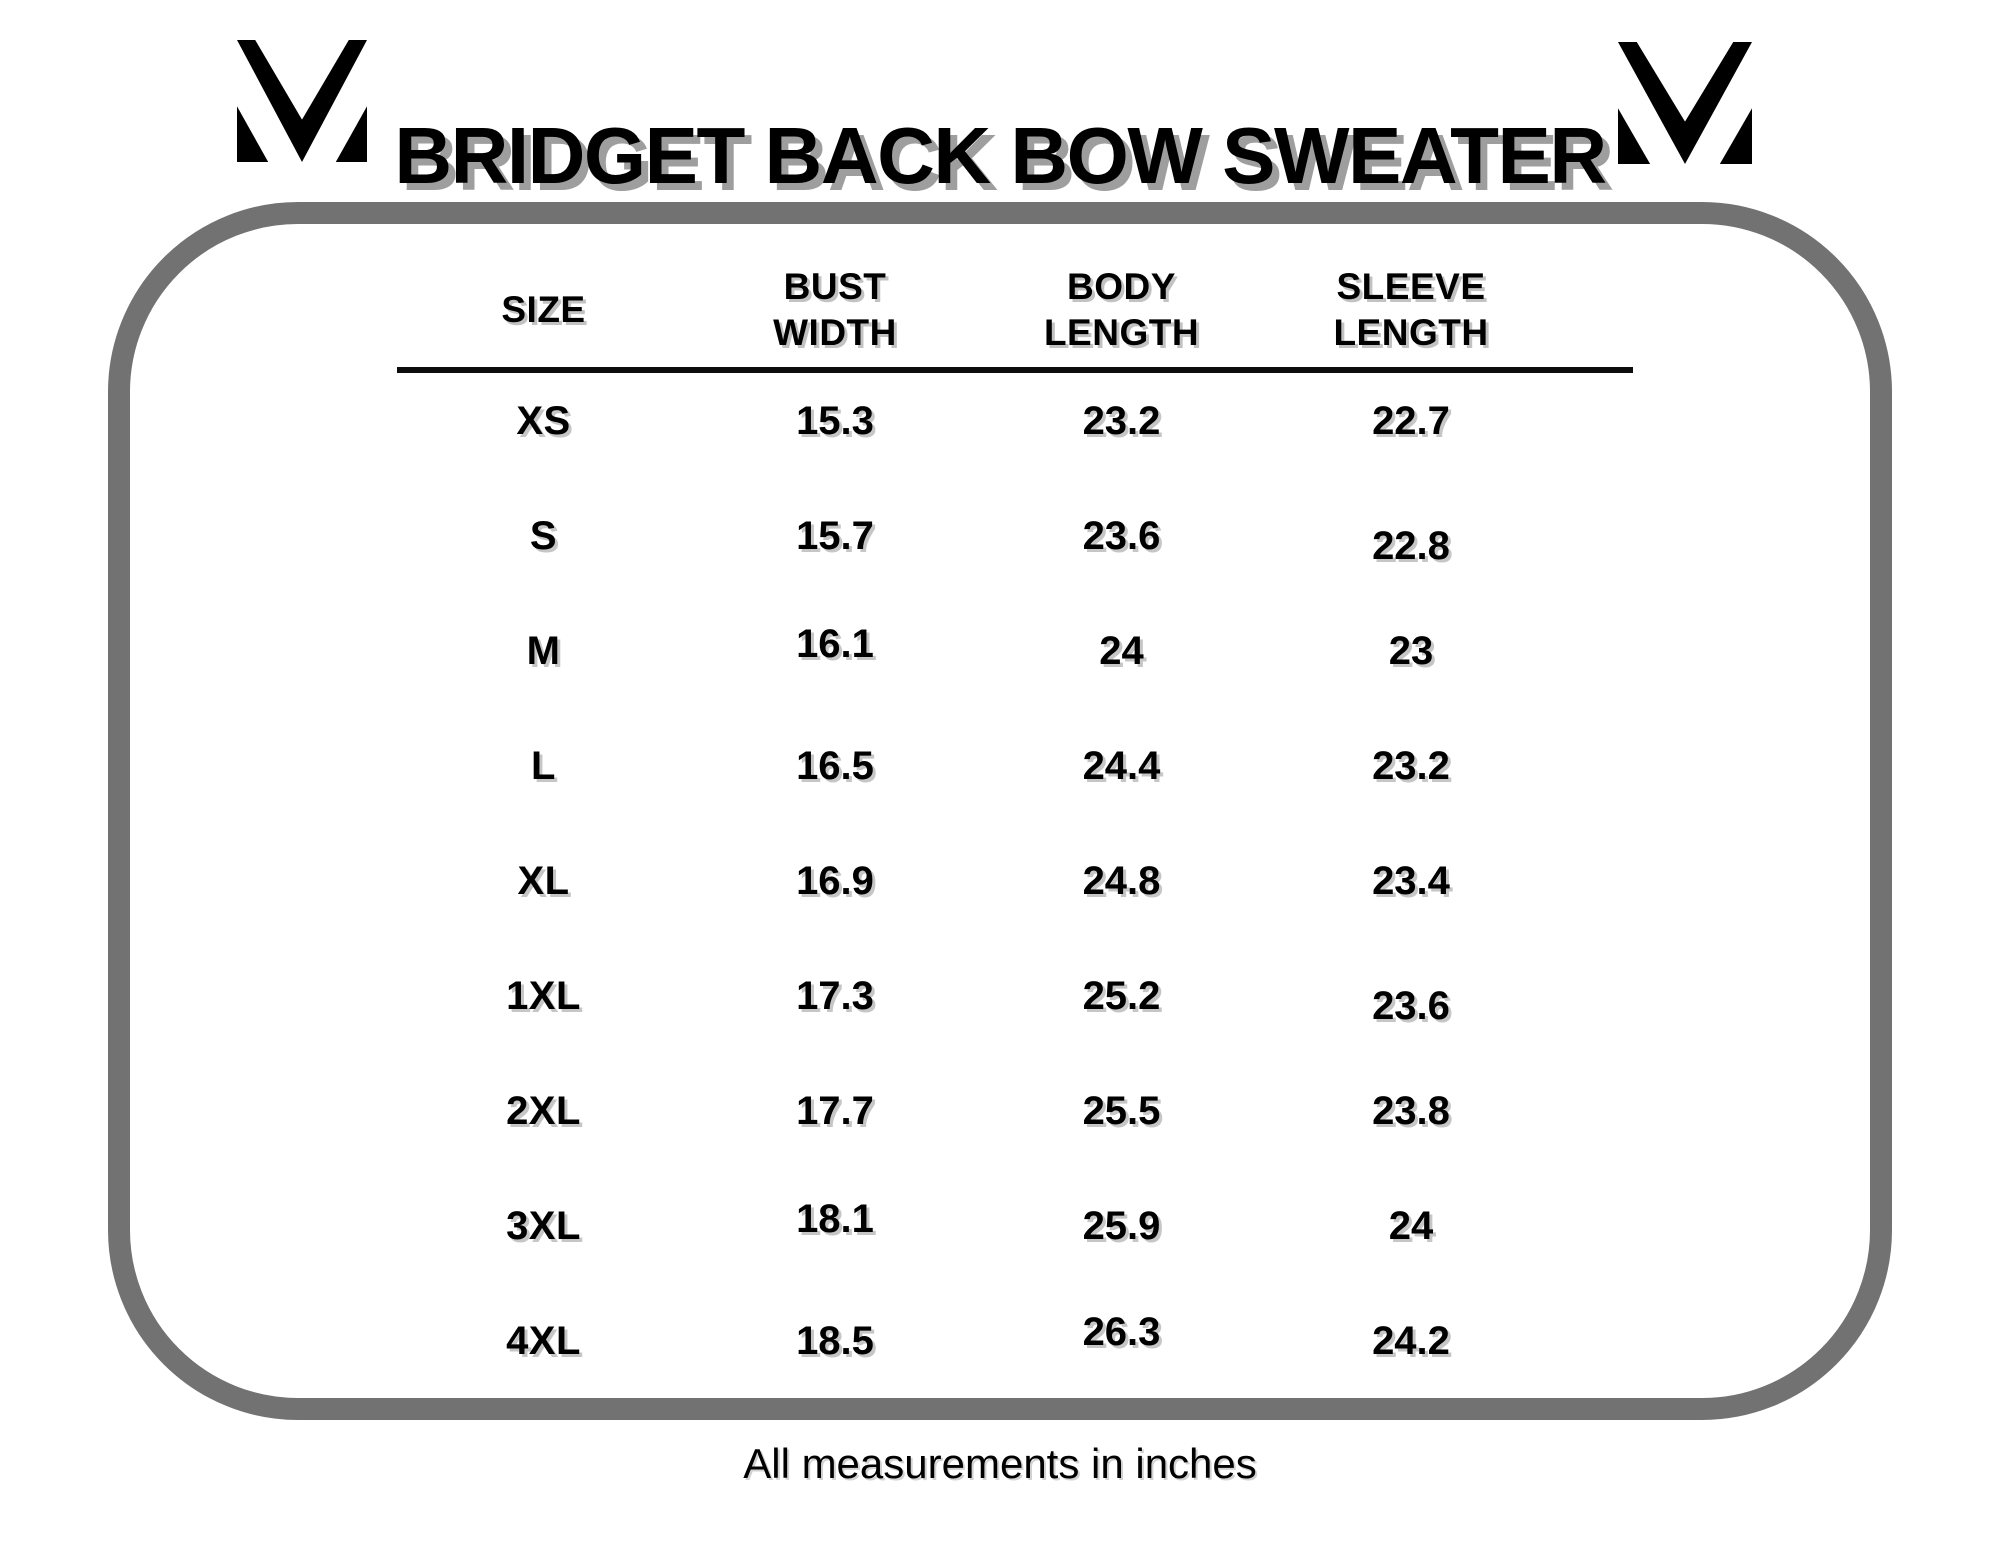  I want to click on size-label-M: M, so click(543, 651).